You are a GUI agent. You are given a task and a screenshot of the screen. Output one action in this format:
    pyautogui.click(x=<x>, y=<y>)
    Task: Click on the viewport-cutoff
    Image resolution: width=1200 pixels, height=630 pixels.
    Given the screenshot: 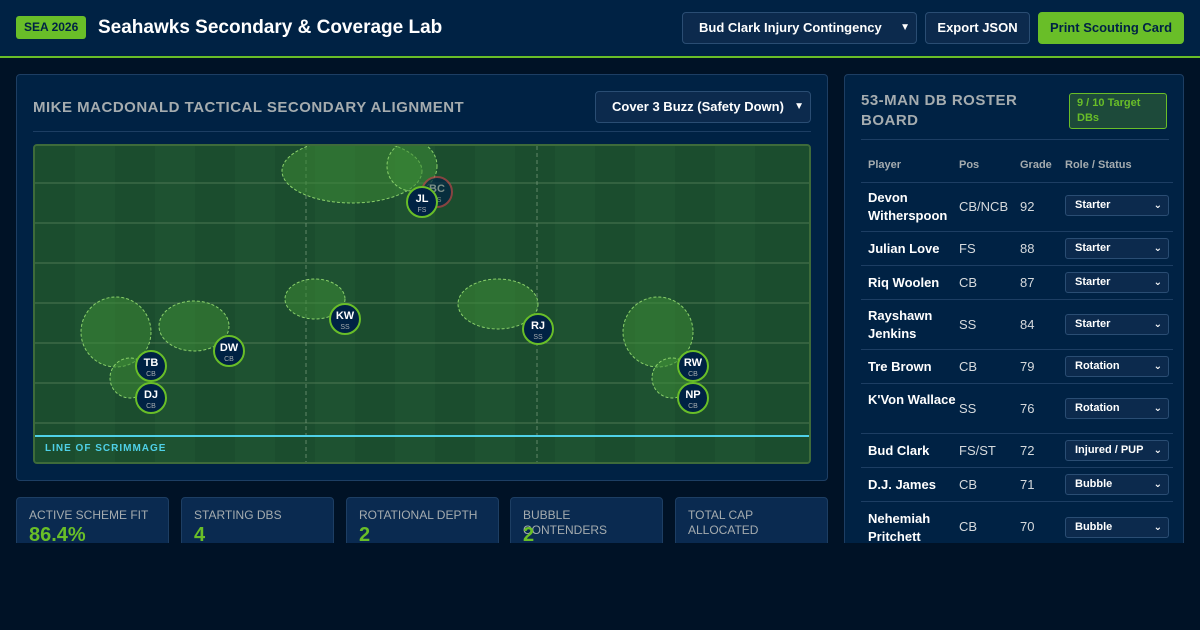 What is the action you would take?
    pyautogui.click(x=600, y=586)
    